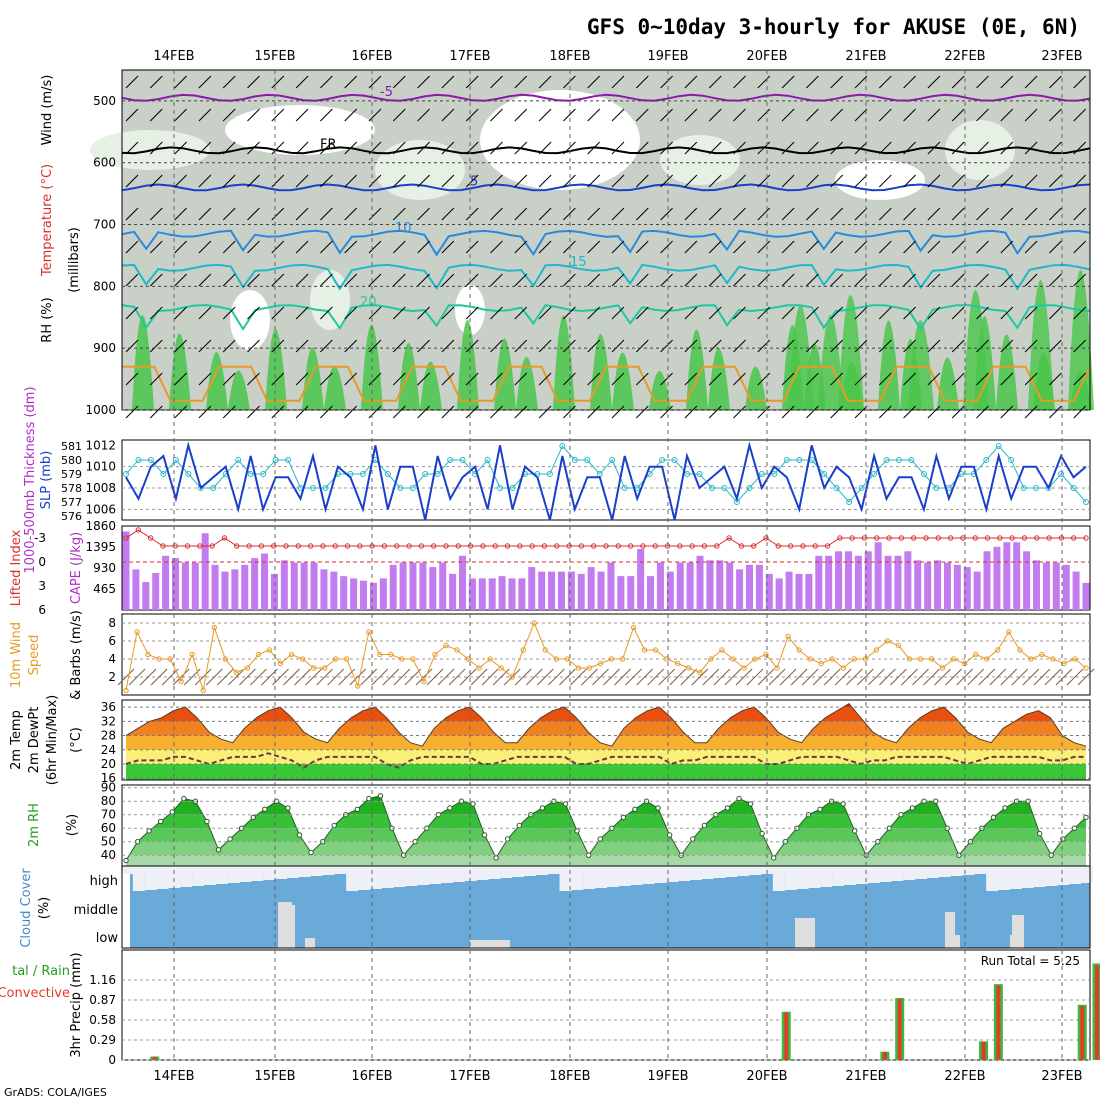 The height and width of the screenshot is (1100, 1100). What do you see at coordinates (108, 815) in the screenshot?
I see `rh-ytick: 70` at bounding box center [108, 815].